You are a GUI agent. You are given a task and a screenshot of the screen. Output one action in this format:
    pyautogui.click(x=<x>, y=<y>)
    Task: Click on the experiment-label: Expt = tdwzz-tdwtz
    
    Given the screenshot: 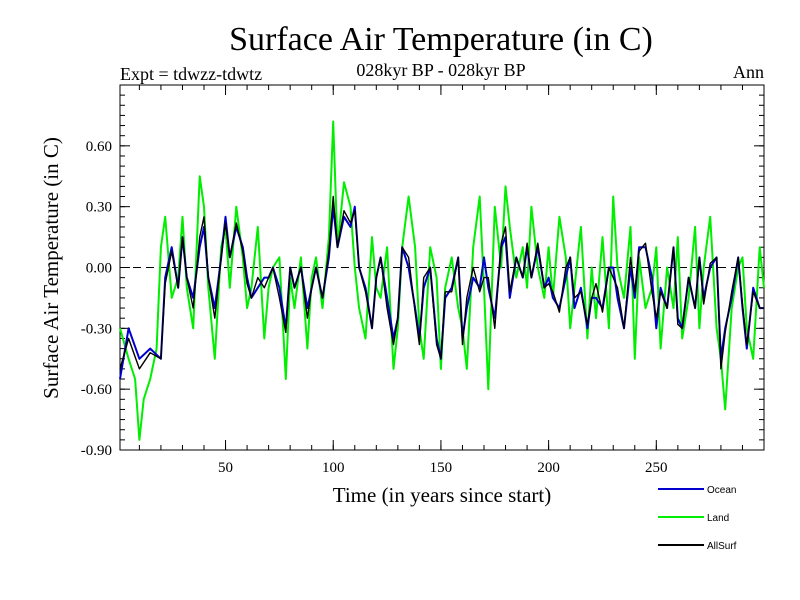 What is the action you would take?
    pyautogui.click(x=191, y=74)
    